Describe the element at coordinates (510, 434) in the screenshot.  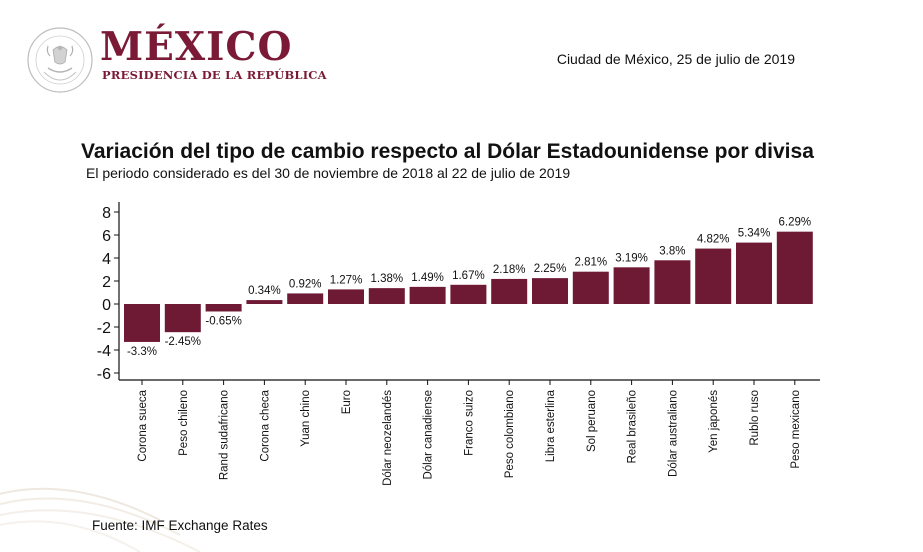
I see `x-tick-label: Peso colombiano` at that location.